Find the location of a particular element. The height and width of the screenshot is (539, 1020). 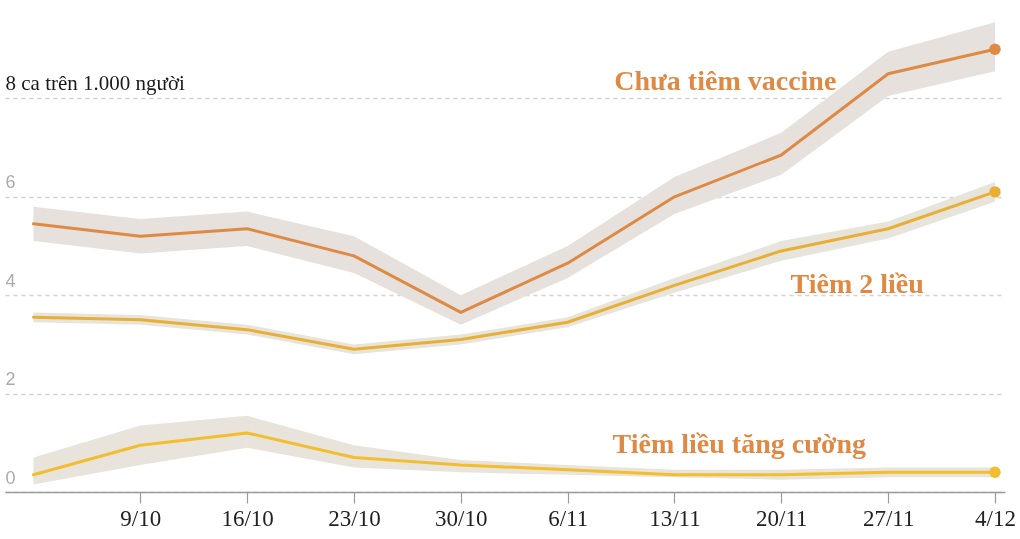

x-tick-label: 30/10 is located at coordinates (461, 518).